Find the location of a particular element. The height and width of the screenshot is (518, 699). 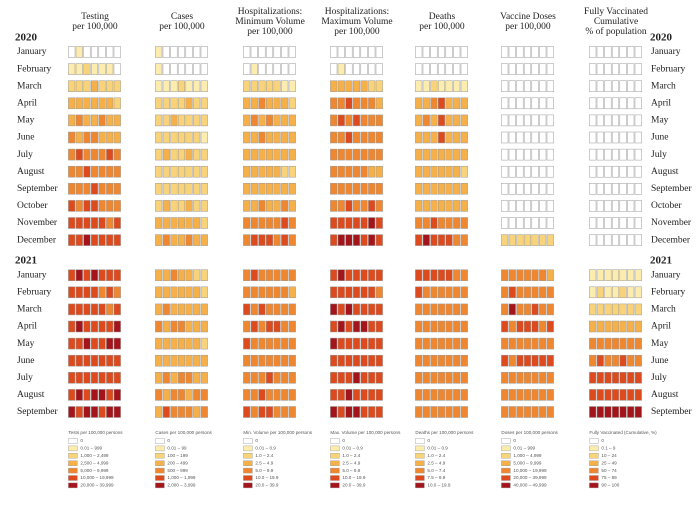

legend-label: 1,000 – 4,999 is located at coordinates (527, 455).